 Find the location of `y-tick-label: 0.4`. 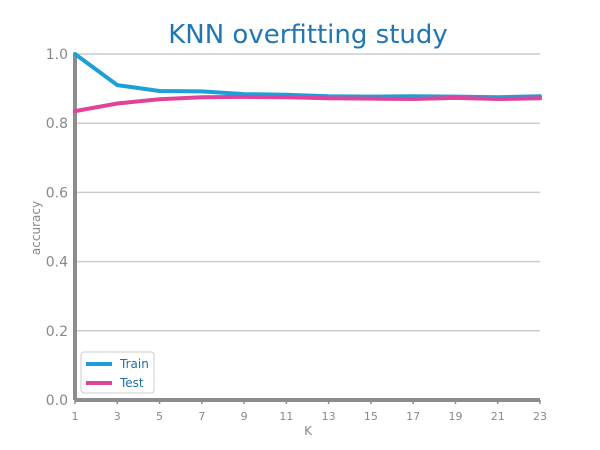

y-tick-label: 0.4 is located at coordinates (57, 263).